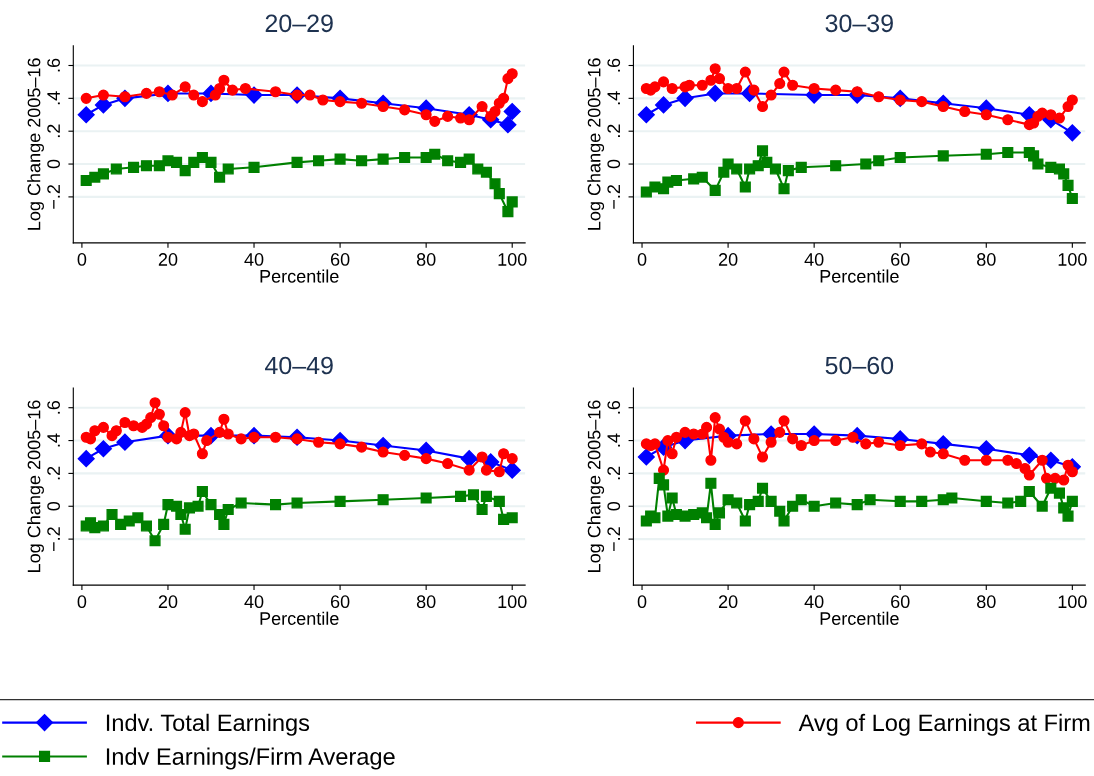  Describe the element at coordinates (613, 131) in the screenshot. I see `y-tick-label: .2` at that location.